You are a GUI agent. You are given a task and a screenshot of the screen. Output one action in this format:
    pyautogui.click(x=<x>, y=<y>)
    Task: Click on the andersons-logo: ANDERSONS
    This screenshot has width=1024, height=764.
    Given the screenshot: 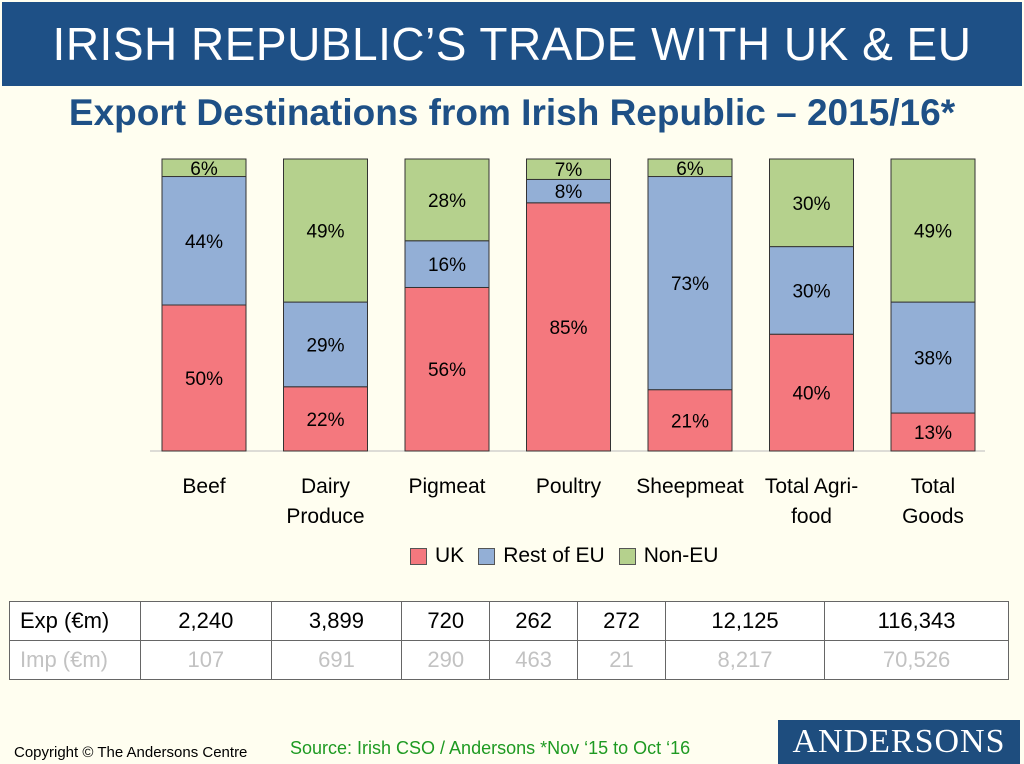 What is the action you would take?
    pyautogui.click(x=899, y=742)
    